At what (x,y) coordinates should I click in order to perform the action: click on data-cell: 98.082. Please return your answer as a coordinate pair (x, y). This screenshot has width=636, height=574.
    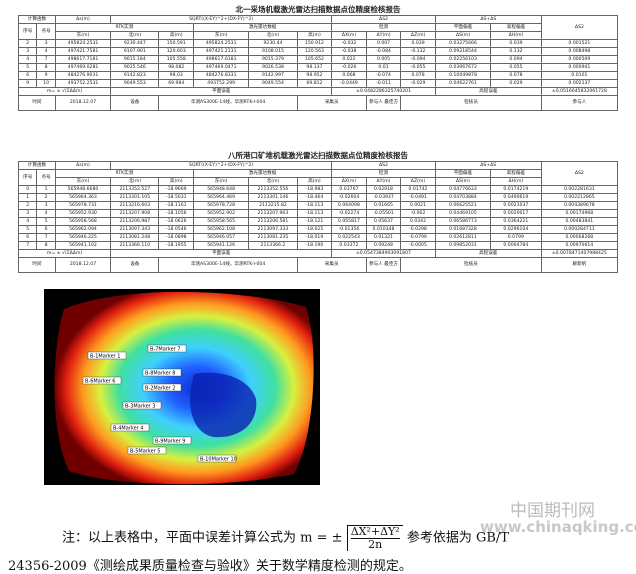
    Looking at the image, I should click on (176, 67).